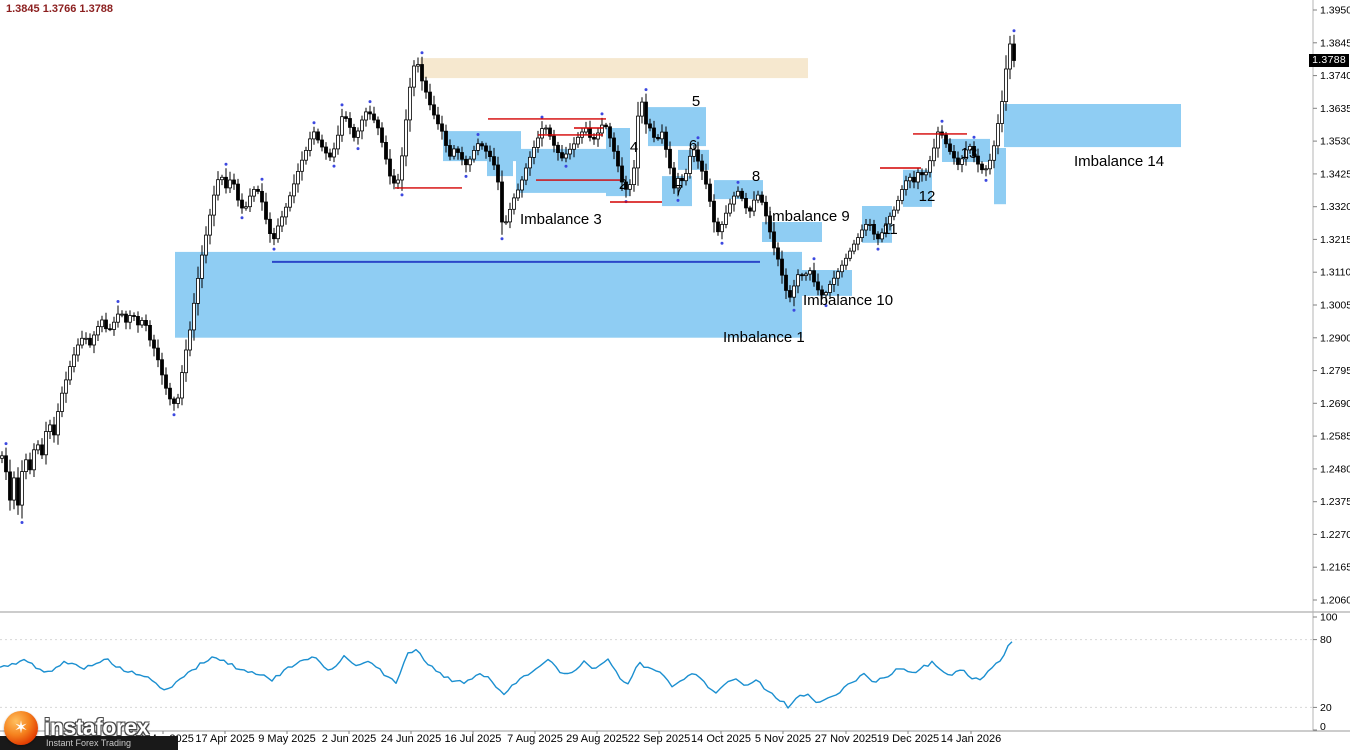  What do you see at coordinates (1335, 174) in the screenshot?
I see `price-tick-label: 1.3425` at bounding box center [1335, 174].